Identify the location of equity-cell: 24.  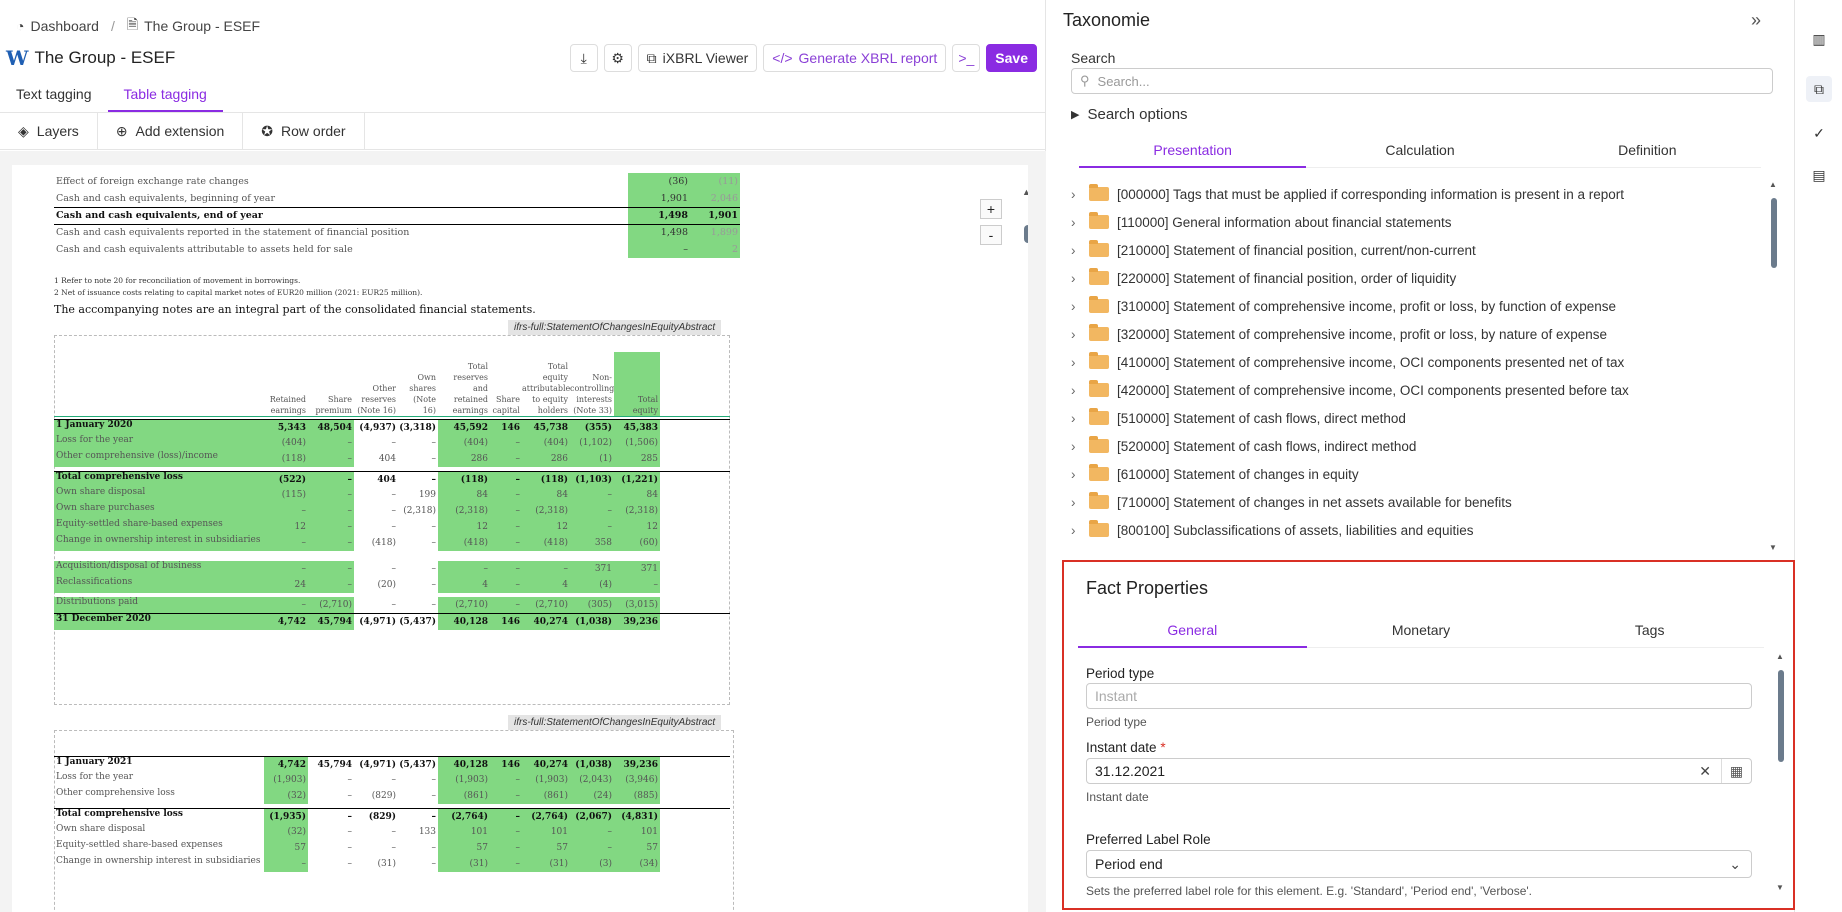
(286, 585).